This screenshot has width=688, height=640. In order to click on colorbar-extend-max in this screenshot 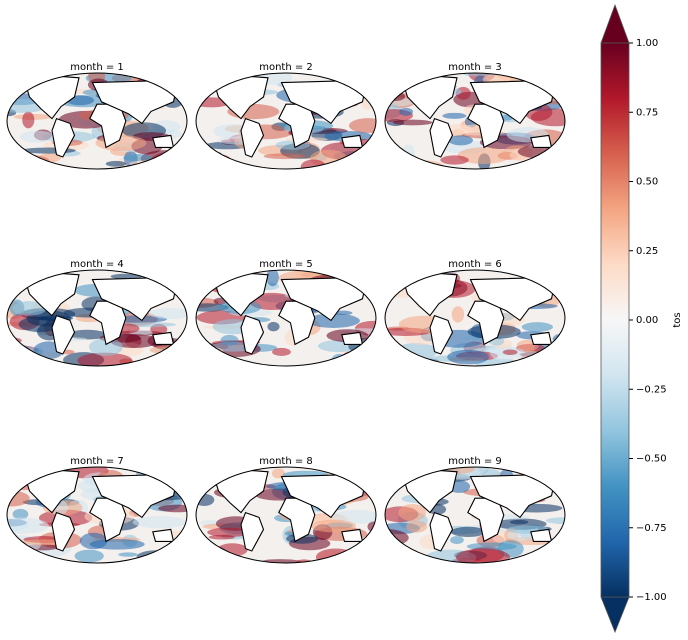, I will do `click(615, 23)`.